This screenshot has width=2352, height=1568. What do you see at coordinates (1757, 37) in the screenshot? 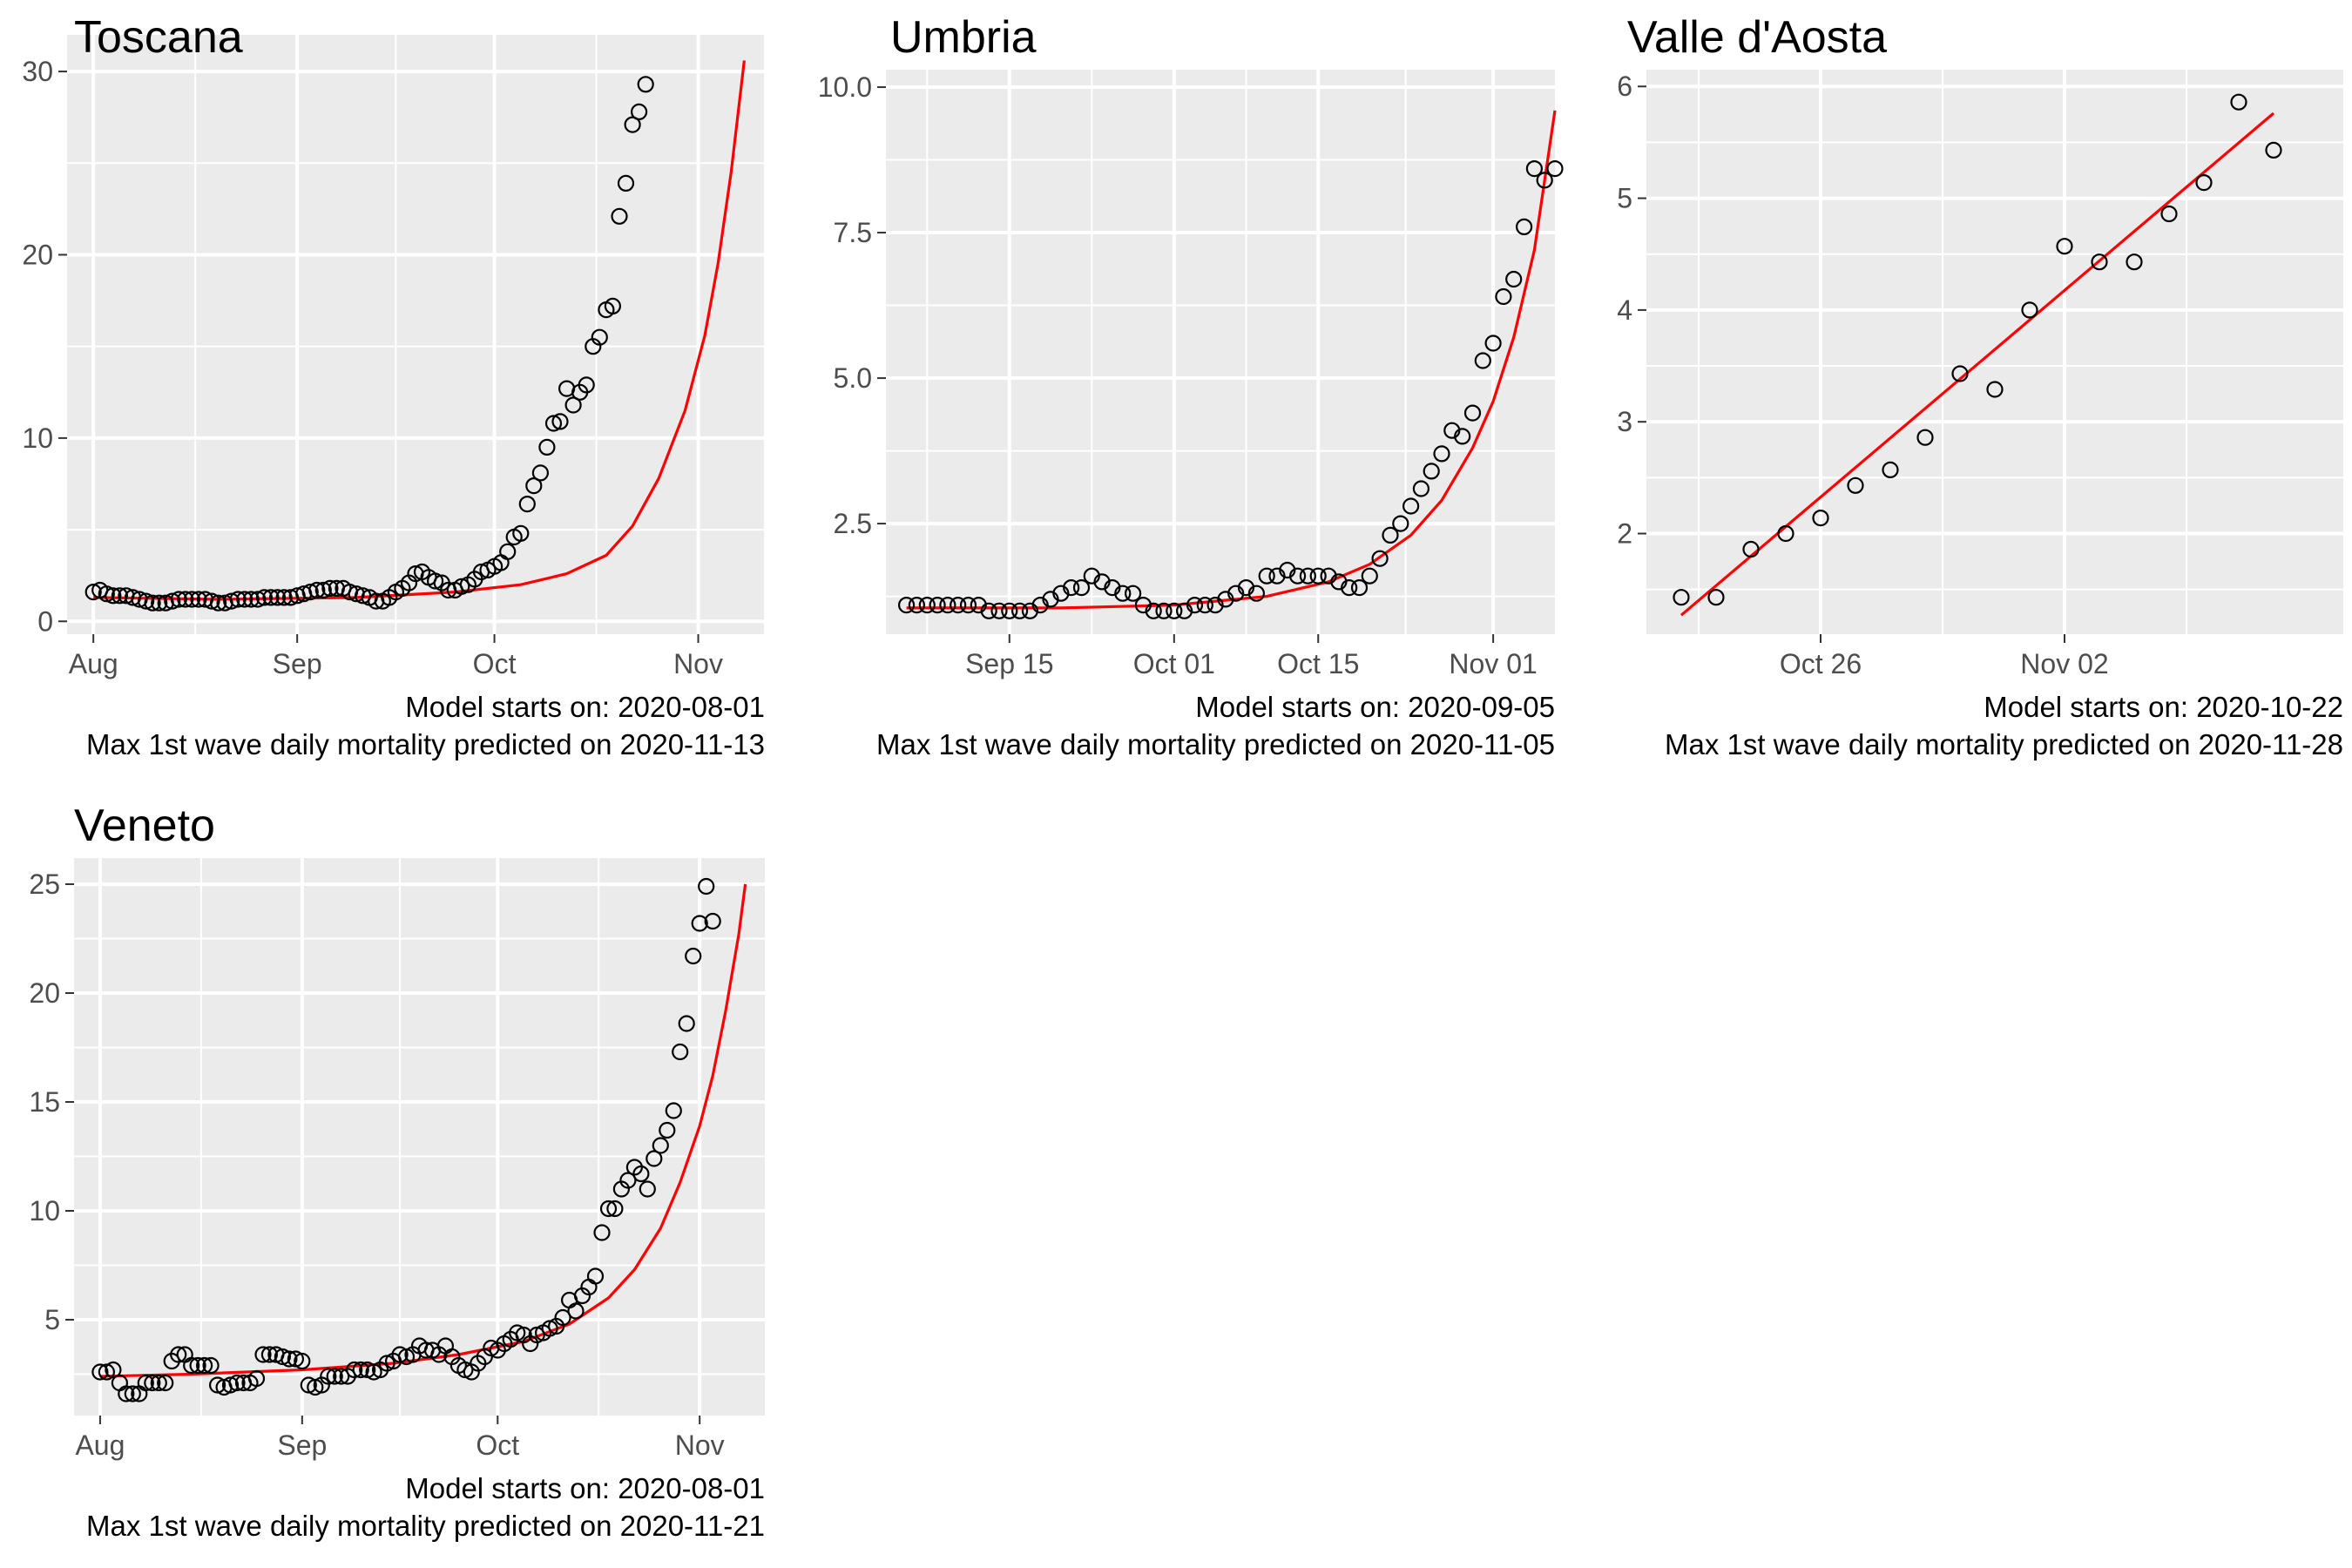
I see `panel-title: Valle d'Aosta` at bounding box center [1757, 37].